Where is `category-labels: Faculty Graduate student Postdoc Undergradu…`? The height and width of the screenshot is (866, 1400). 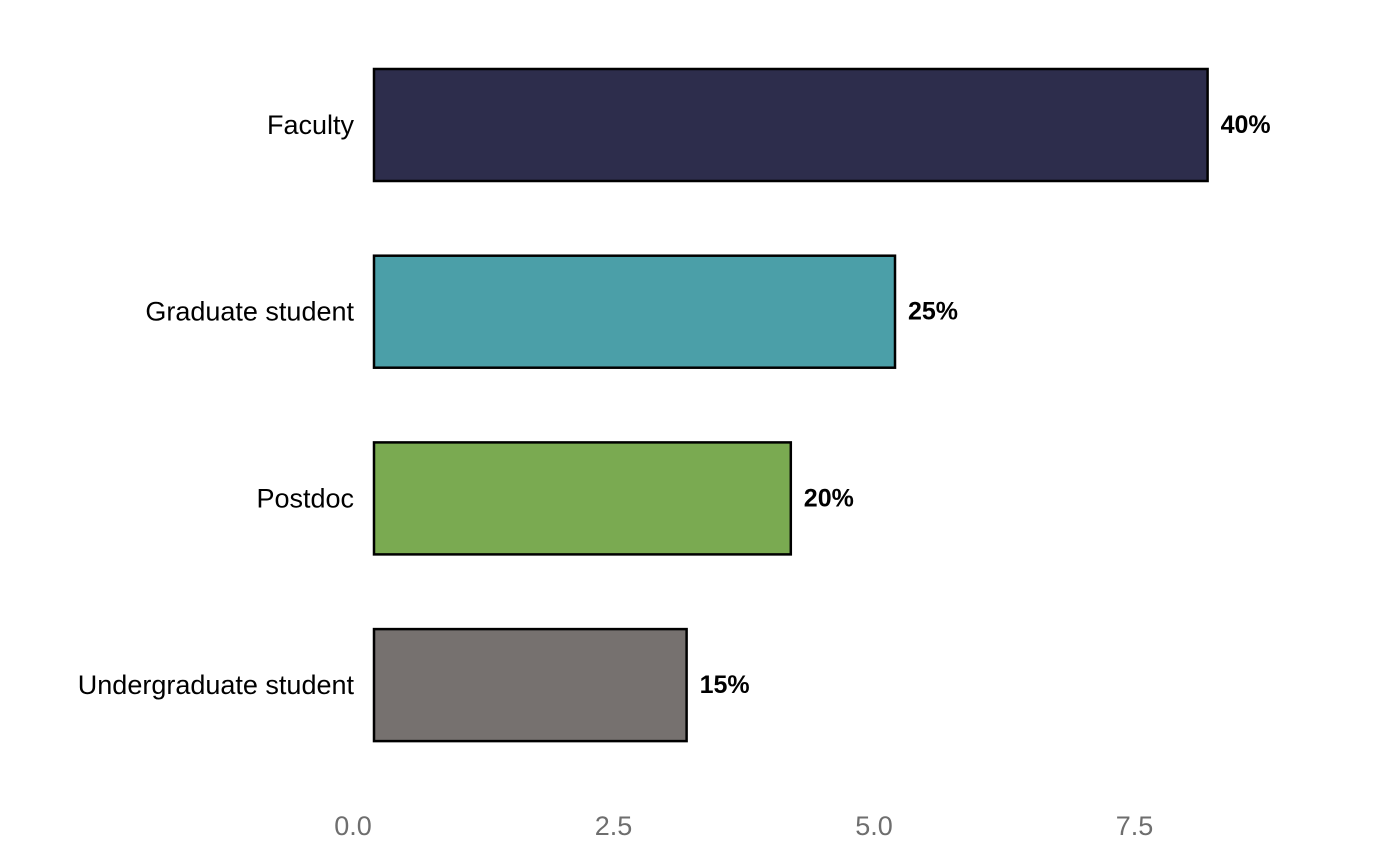
category-labels: Faculty Graduate student Postdoc Undergradu… is located at coordinates (216, 405).